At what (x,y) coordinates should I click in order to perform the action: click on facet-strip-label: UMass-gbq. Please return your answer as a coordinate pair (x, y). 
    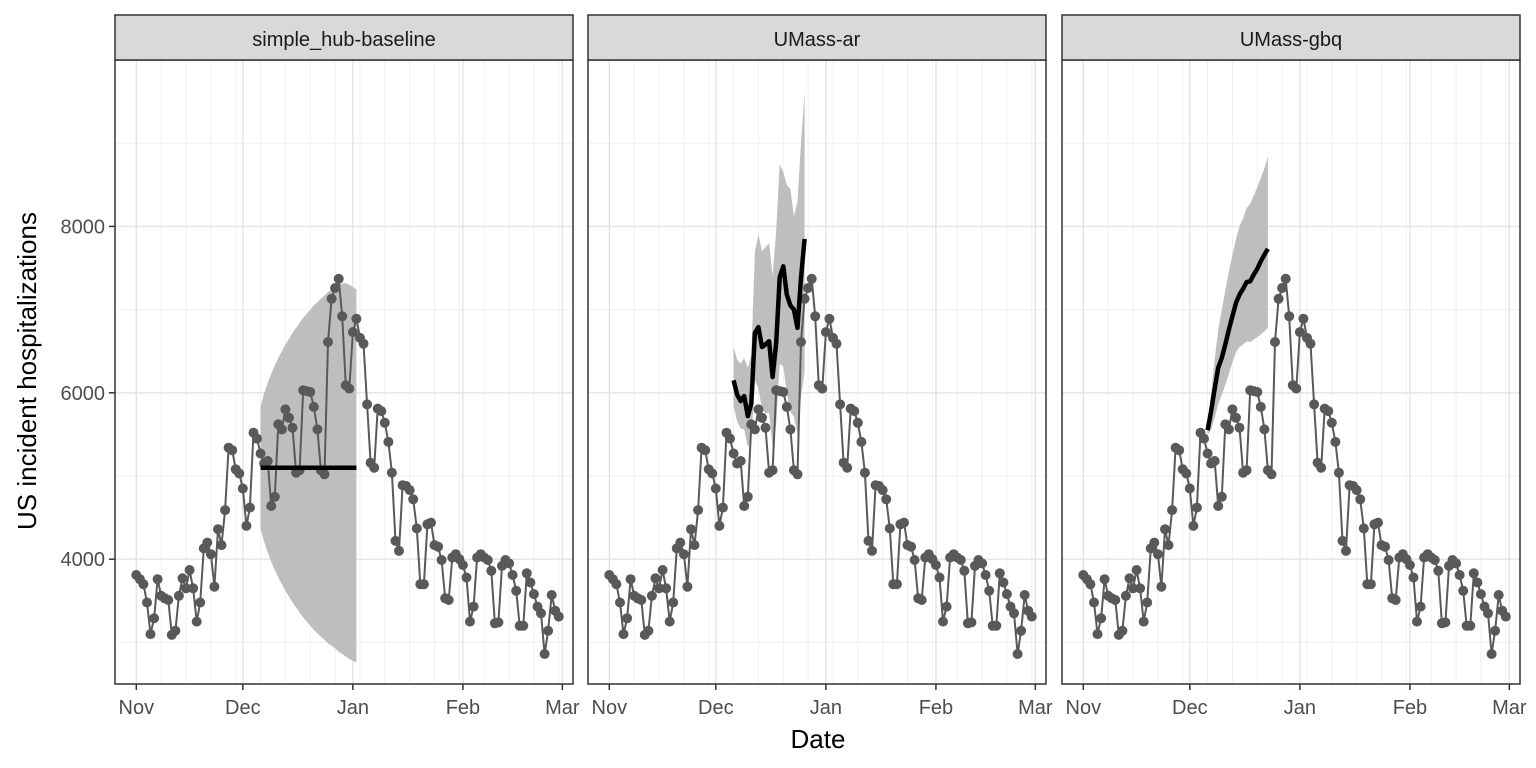
    Looking at the image, I should click on (1291, 40).